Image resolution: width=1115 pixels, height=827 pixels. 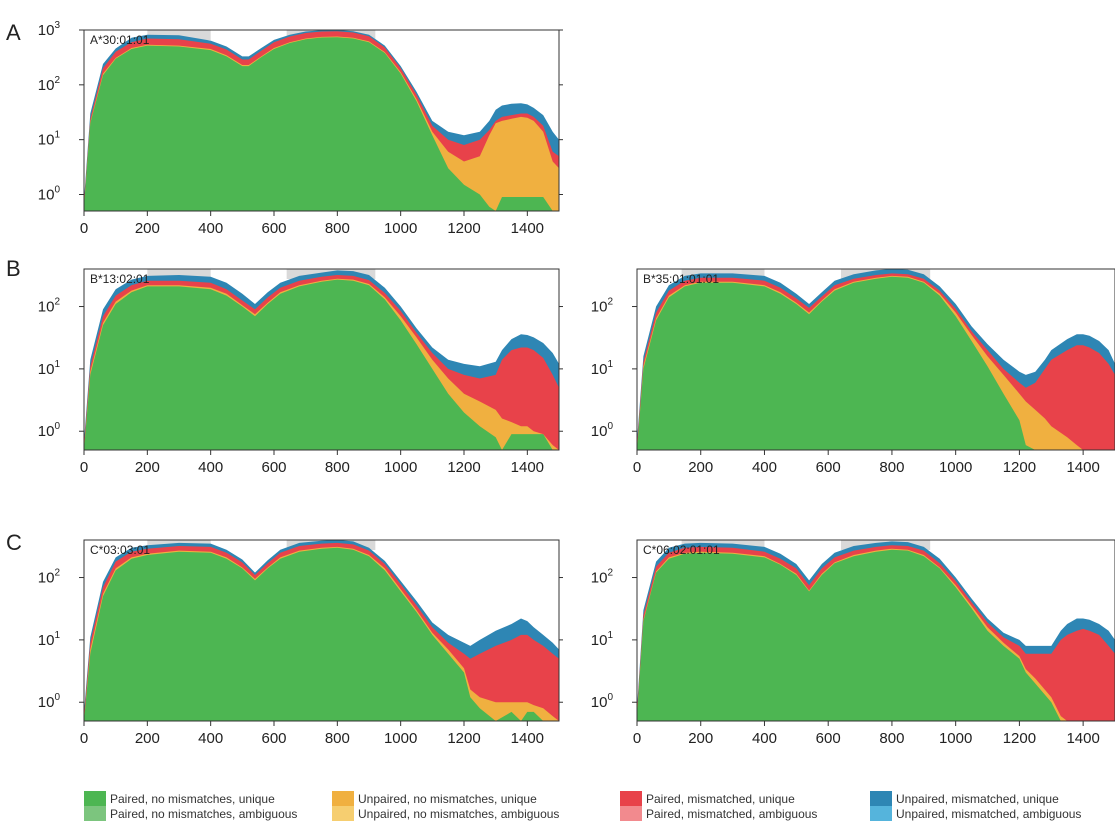 I want to click on allele-label: C*06:02:01:01, so click(x=681, y=550).